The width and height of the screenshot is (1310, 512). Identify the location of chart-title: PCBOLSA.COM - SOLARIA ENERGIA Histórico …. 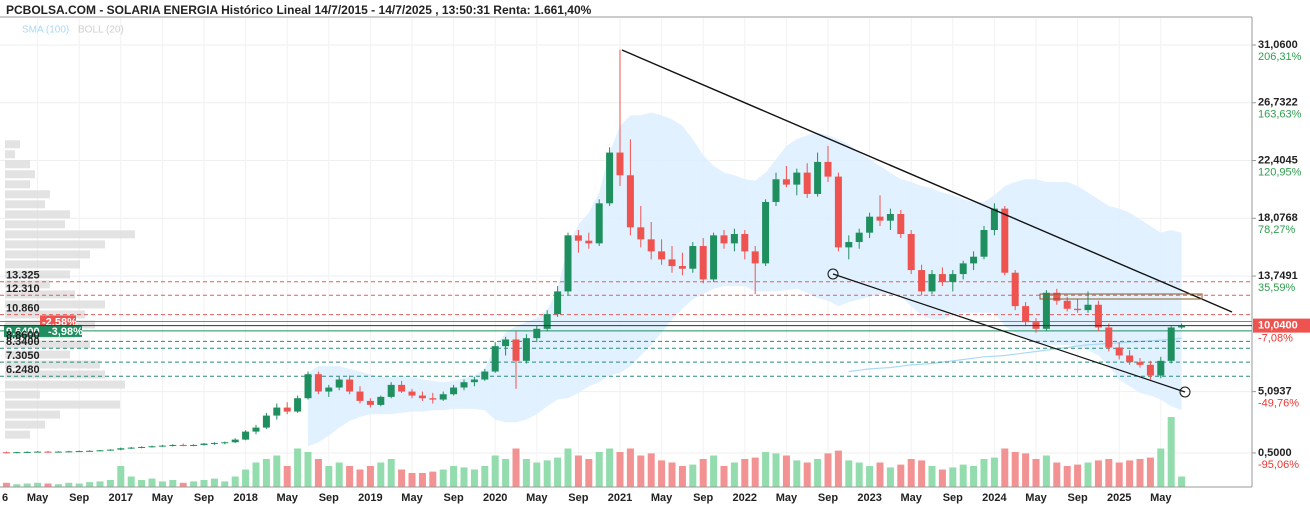
(299, 10).